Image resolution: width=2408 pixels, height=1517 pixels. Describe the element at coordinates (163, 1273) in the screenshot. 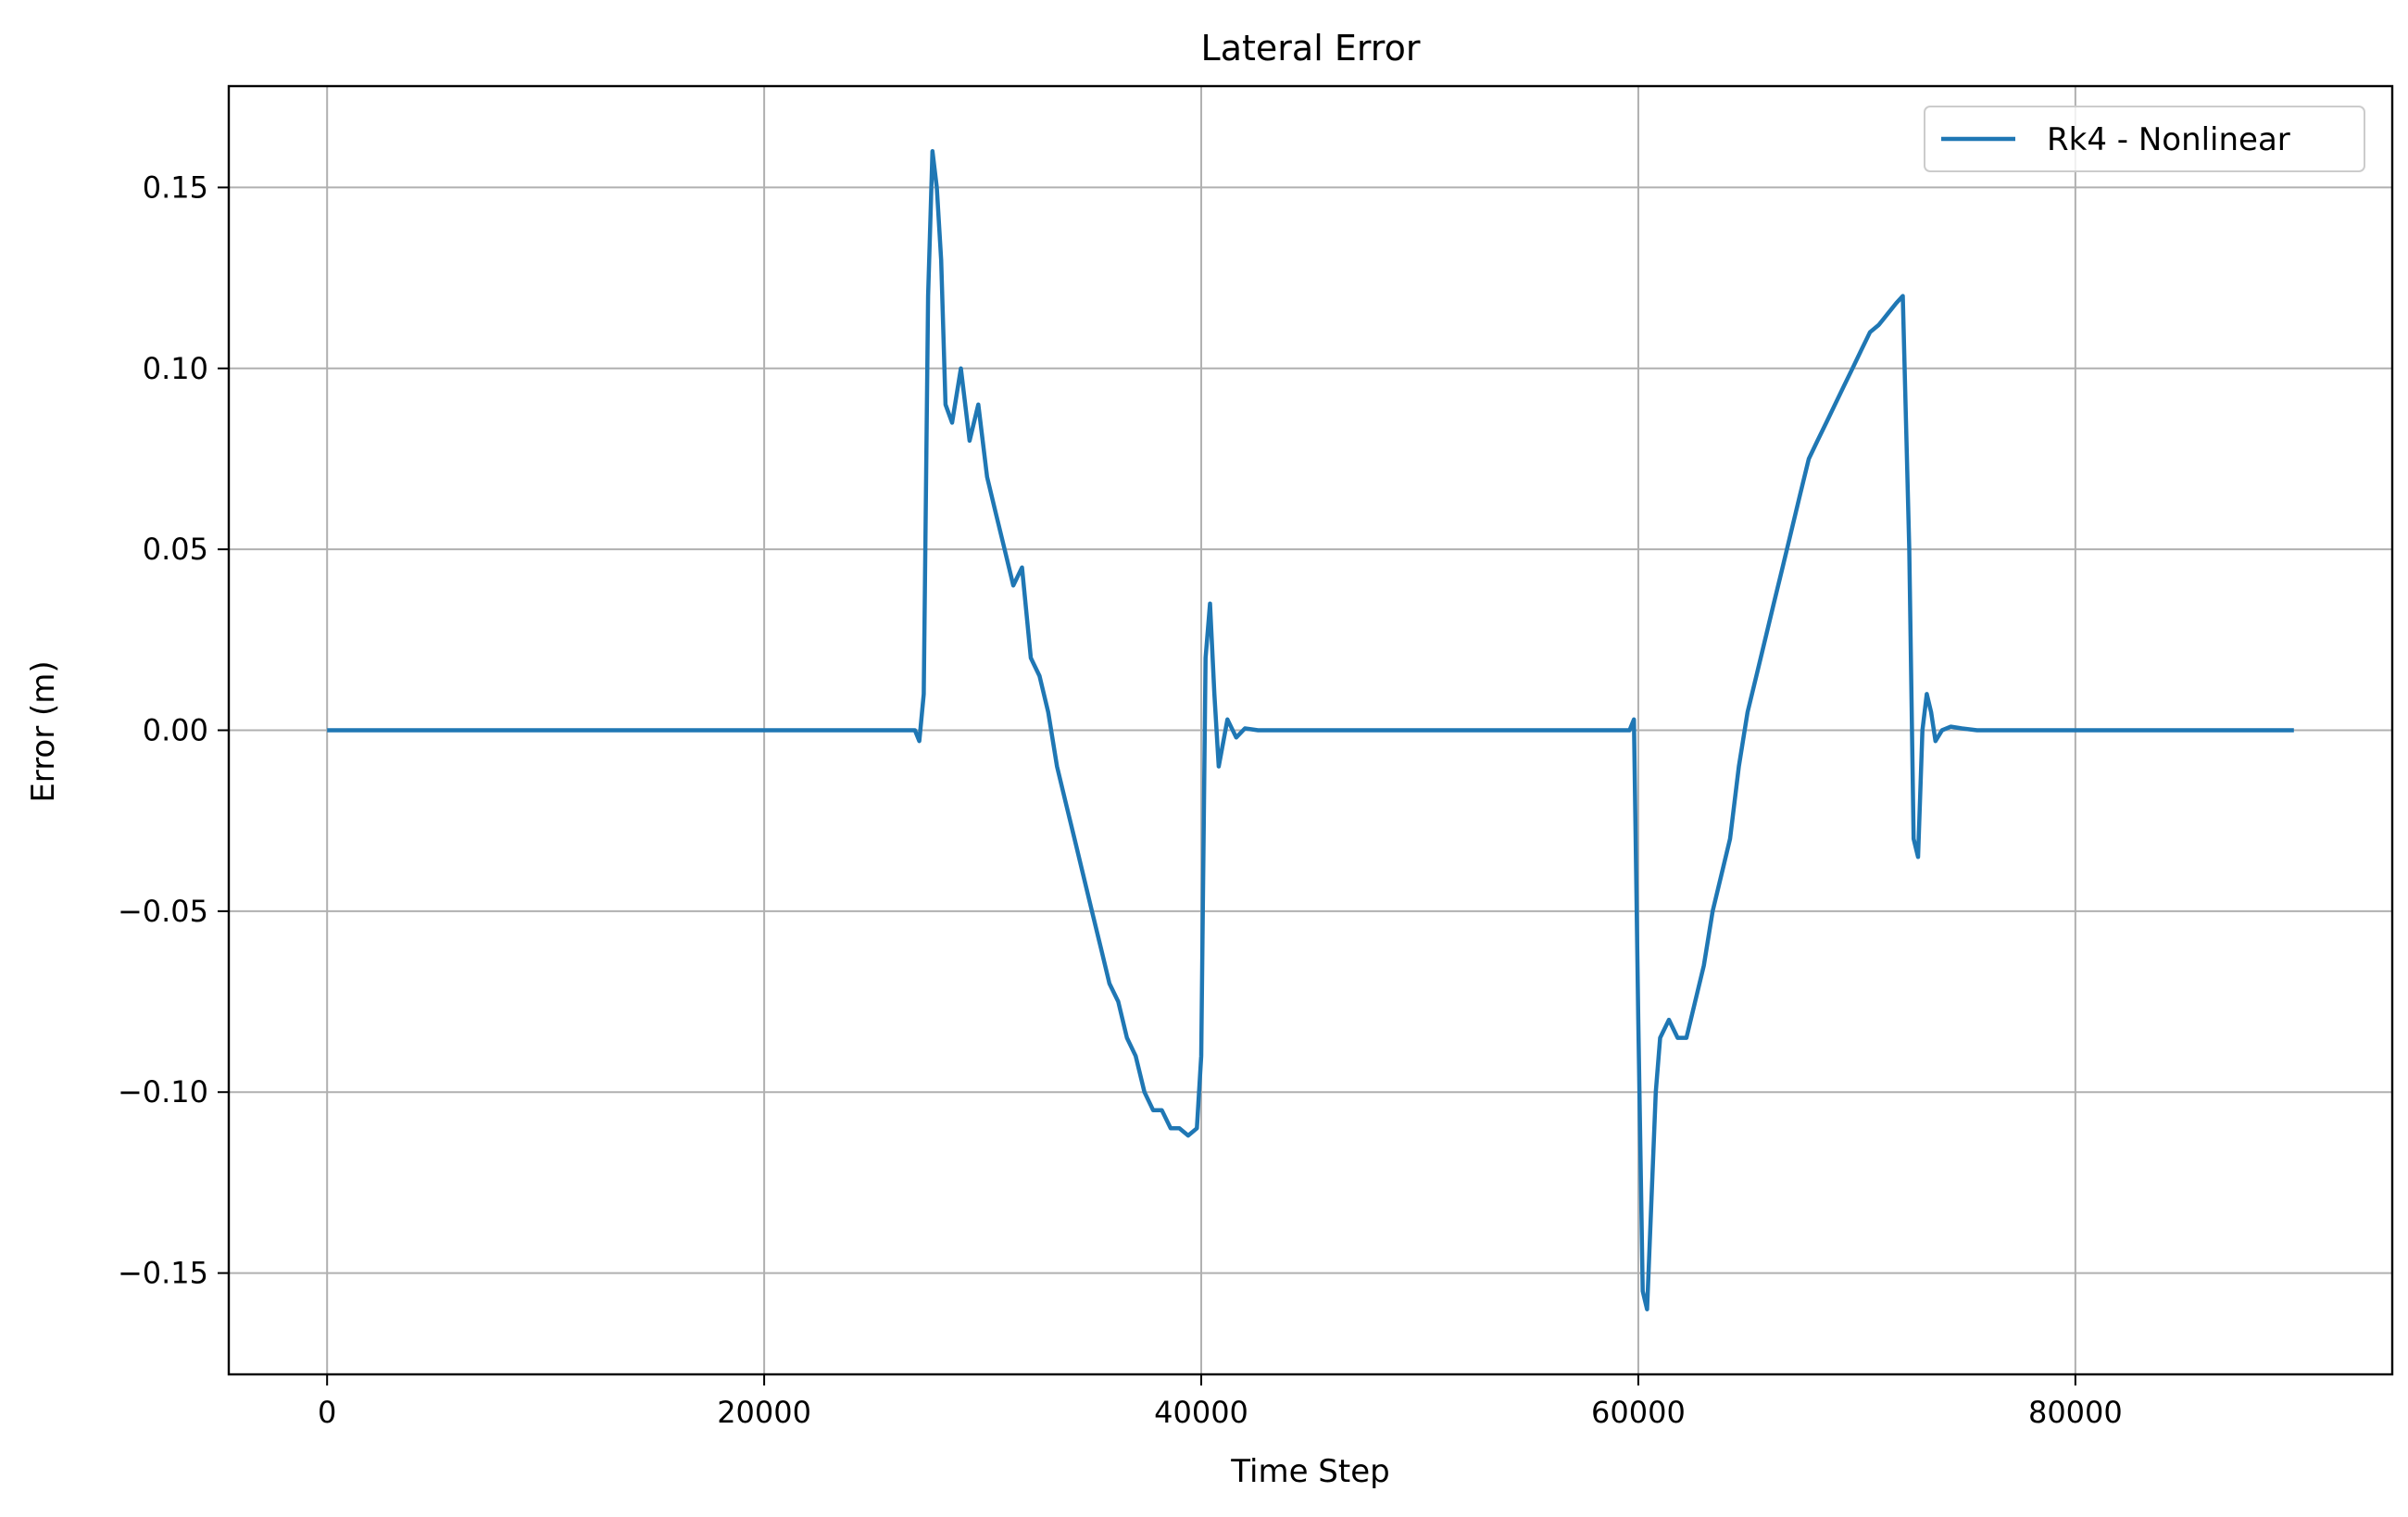

I see `y-tick-label: −0.15` at that location.